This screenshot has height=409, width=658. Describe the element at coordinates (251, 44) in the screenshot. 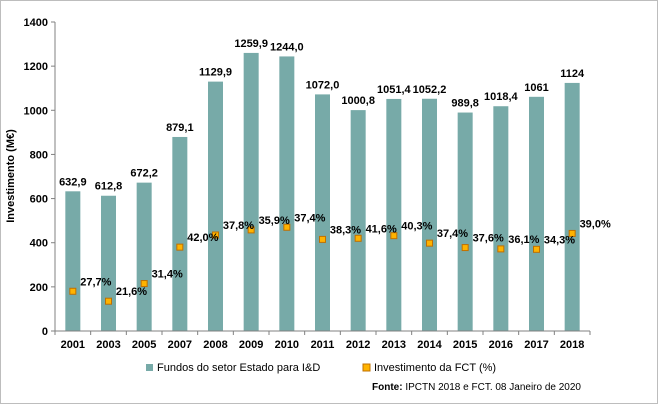

I see `bar-value-label: 1259,9` at that location.